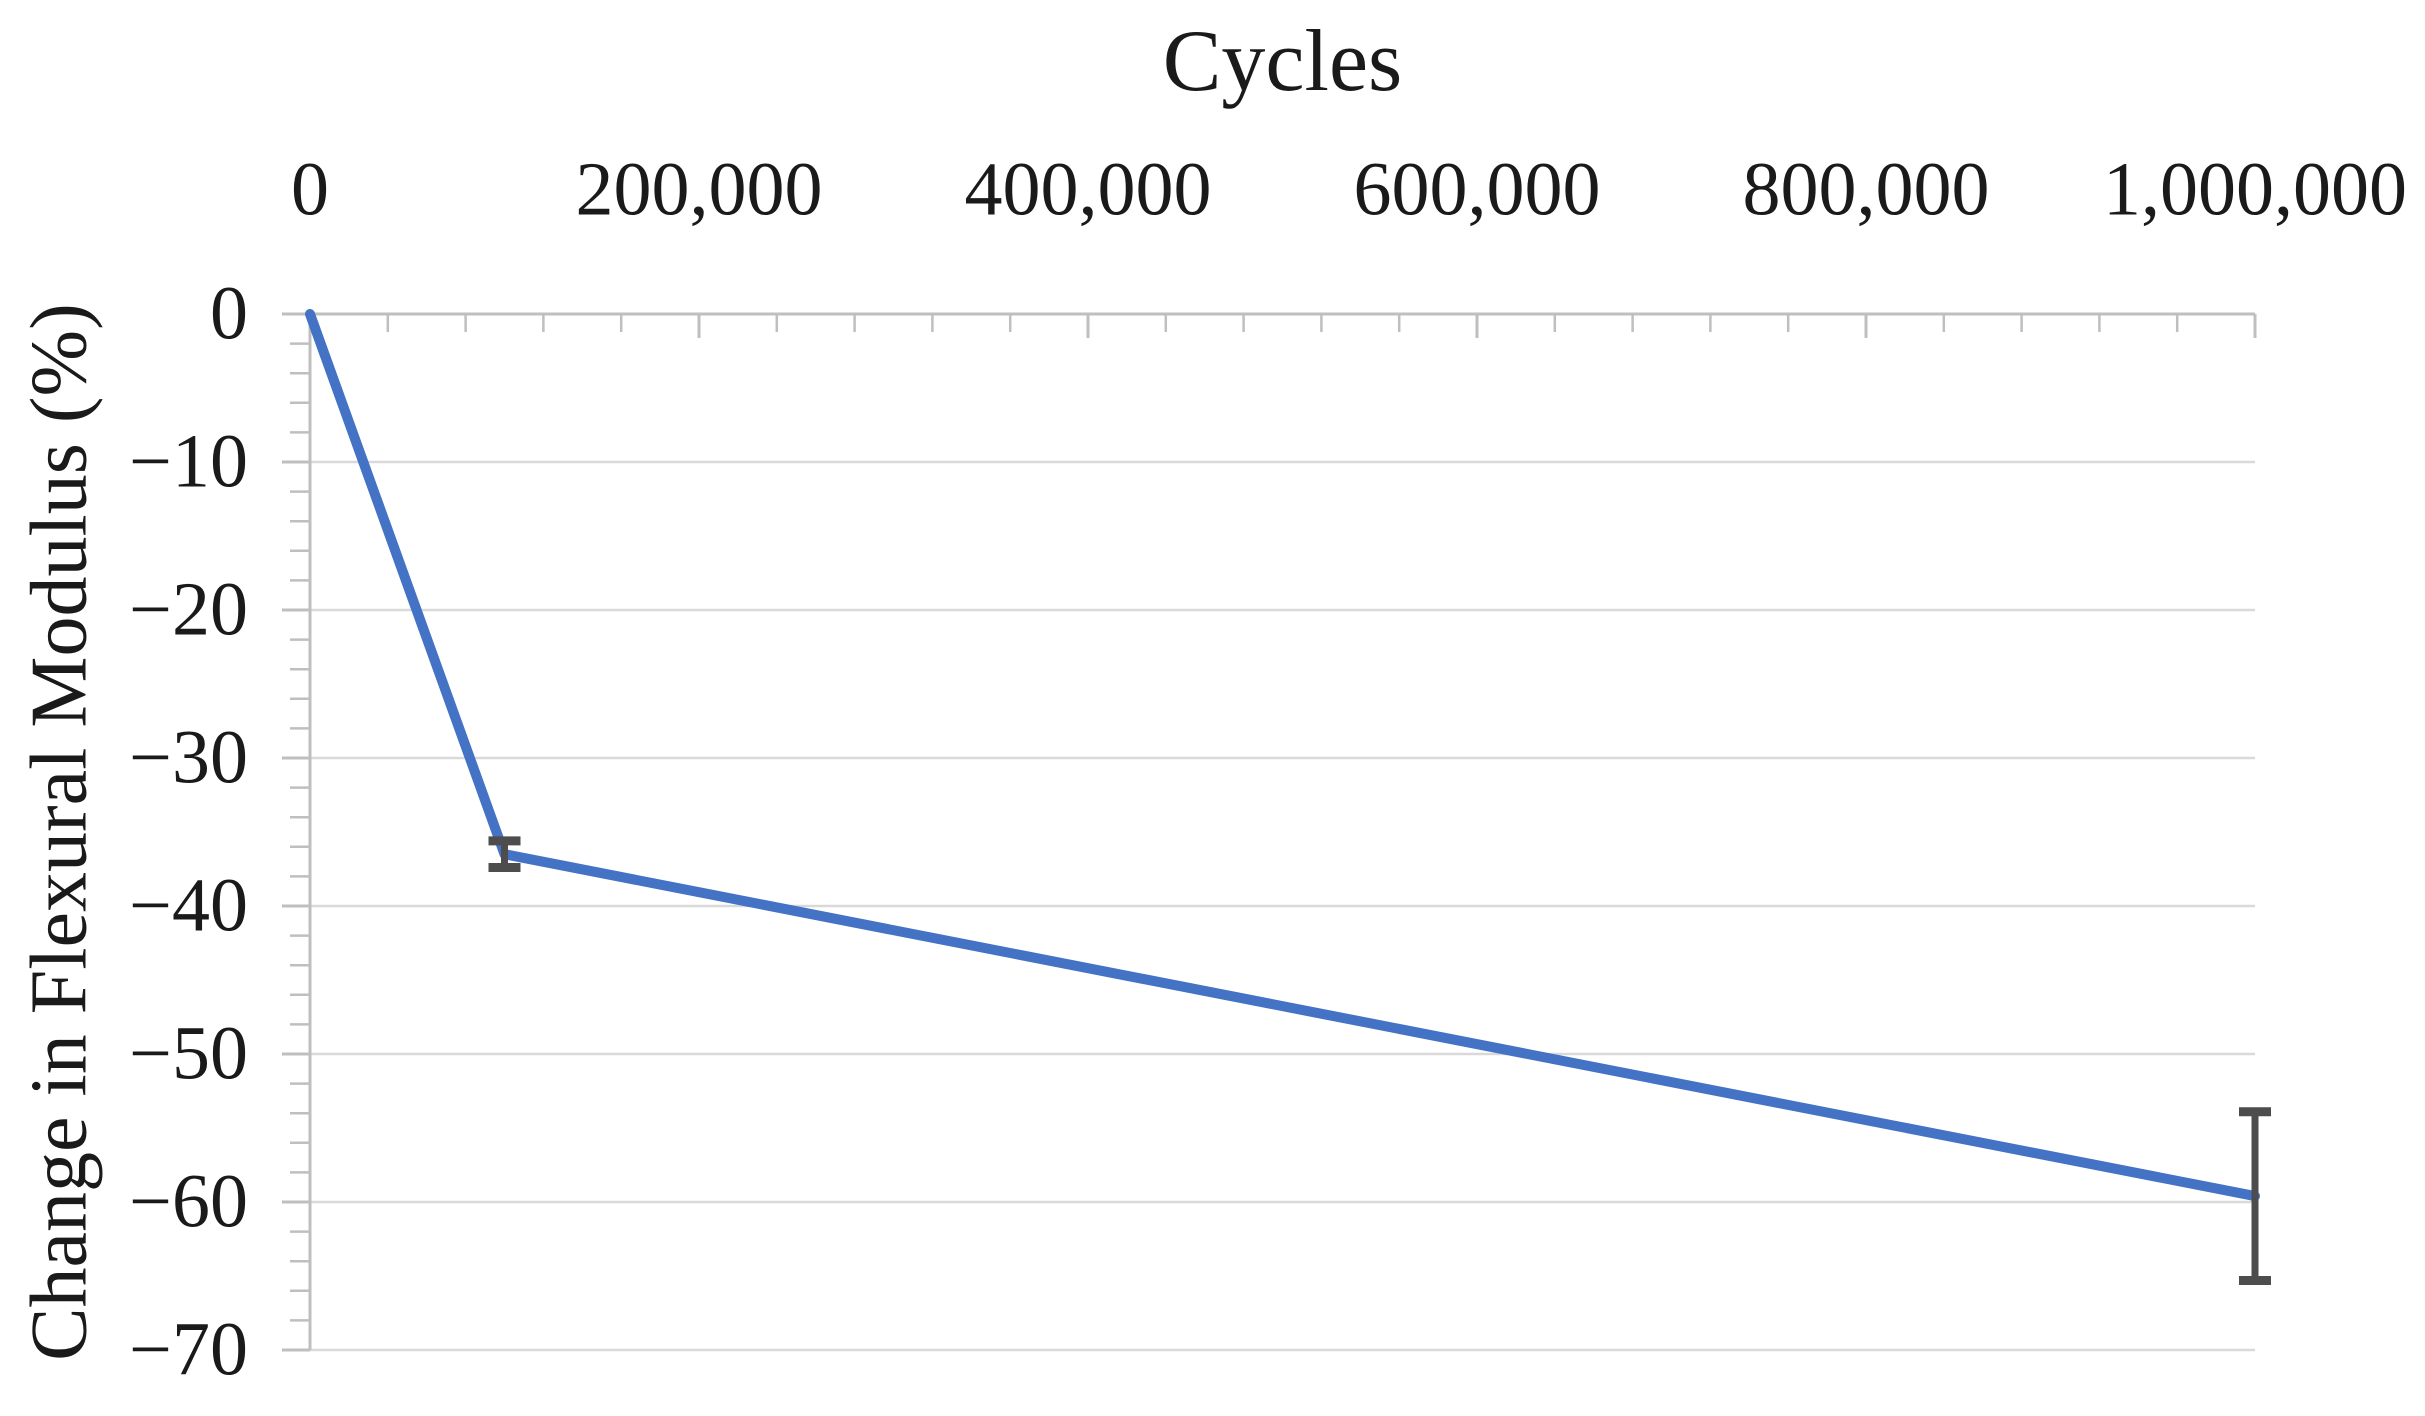 This screenshot has width=2425, height=1416. What do you see at coordinates (188, 461) in the screenshot?
I see `y-tick-label: −10` at bounding box center [188, 461].